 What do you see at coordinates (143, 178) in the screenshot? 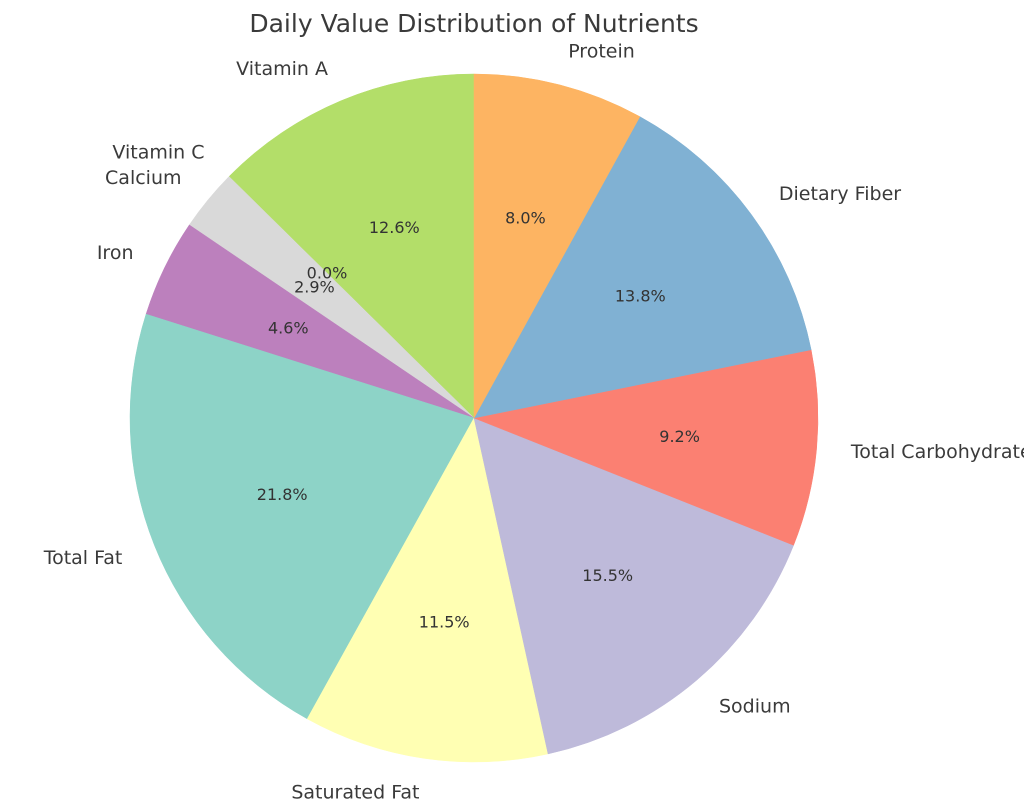
I see `label-calcium: Calcium` at bounding box center [143, 178].